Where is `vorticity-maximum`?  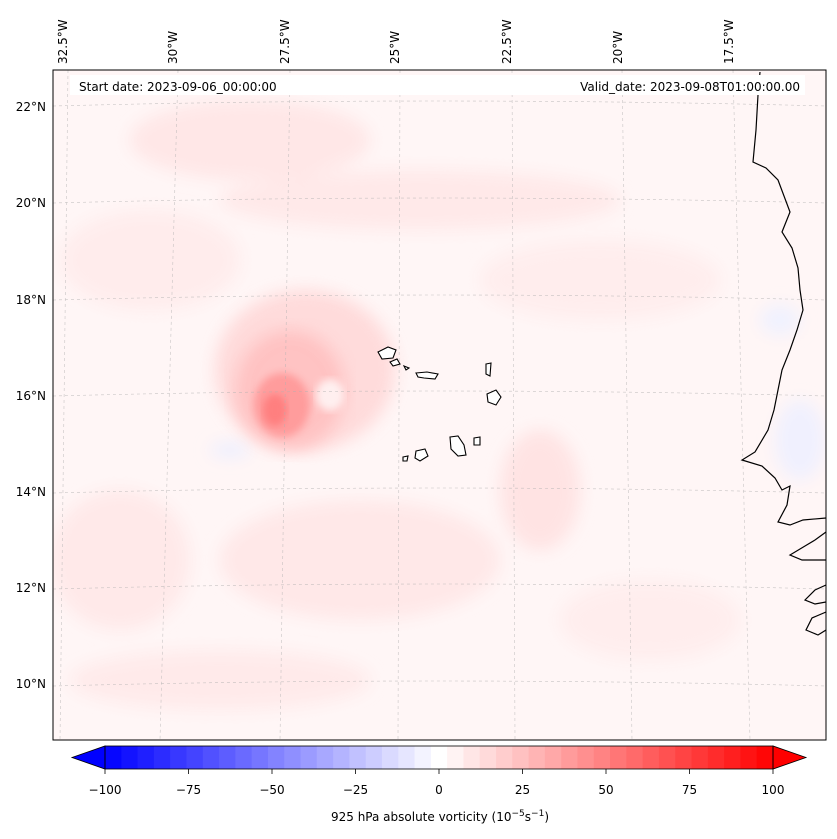 vorticity-maximum is located at coordinates (305, 370).